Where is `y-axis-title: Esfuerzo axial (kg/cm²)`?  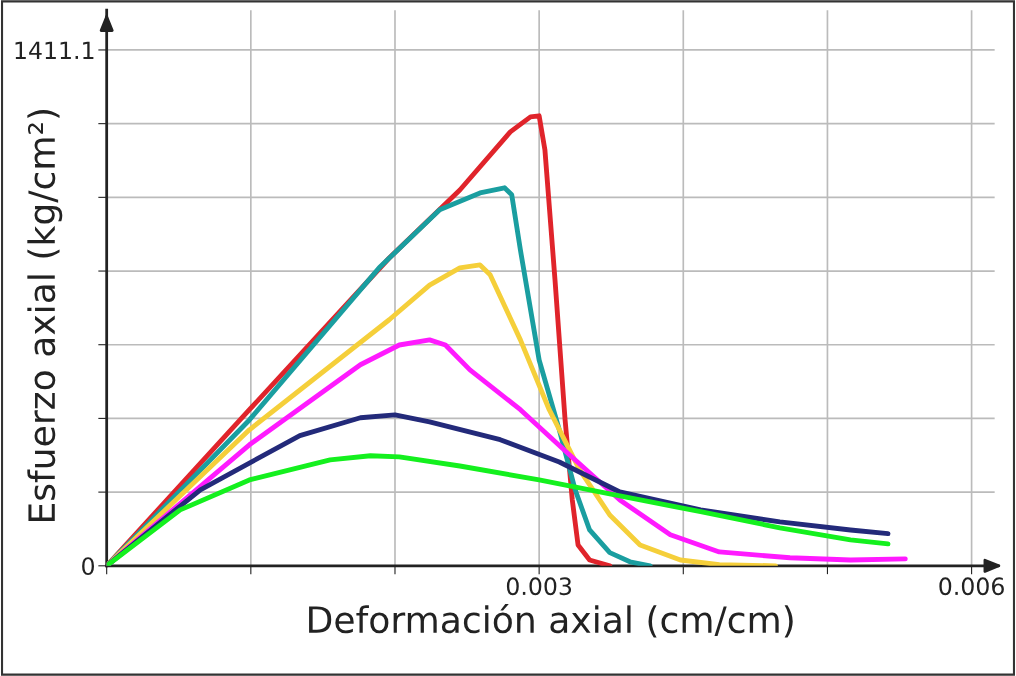
y-axis-title: Esfuerzo axial (kg/cm²) is located at coordinates (45, 316).